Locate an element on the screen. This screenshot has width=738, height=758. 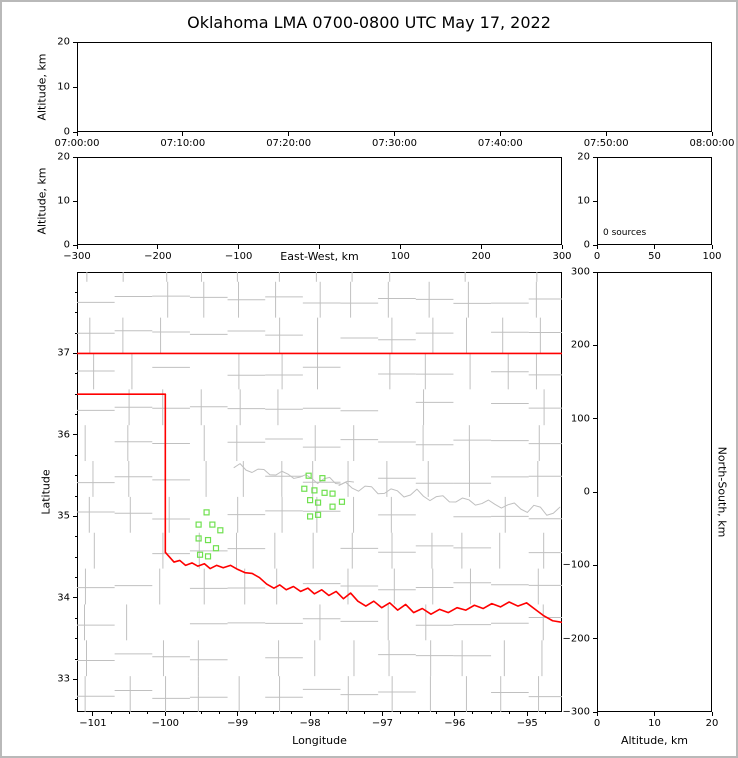
tick-label: −97 is located at coordinates (382, 723).